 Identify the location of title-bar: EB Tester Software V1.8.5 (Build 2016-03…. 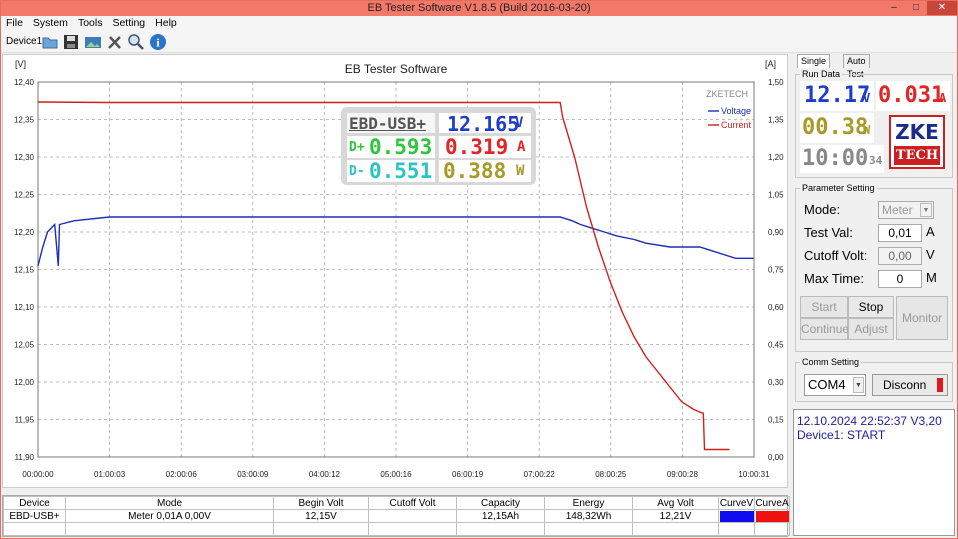
(479, 8).